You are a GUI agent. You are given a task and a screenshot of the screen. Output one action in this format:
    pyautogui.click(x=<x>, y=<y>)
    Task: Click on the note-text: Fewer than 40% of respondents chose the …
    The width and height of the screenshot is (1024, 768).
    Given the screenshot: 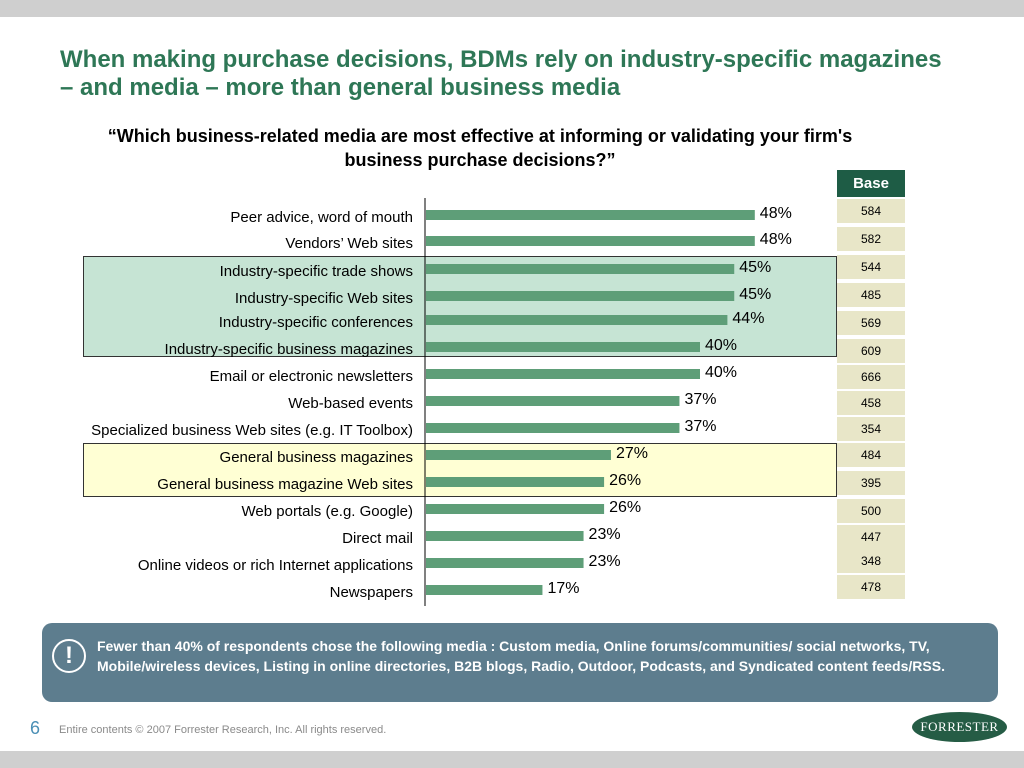 What is the action you would take?
    pyautogui.click(x=521, y=656)
    